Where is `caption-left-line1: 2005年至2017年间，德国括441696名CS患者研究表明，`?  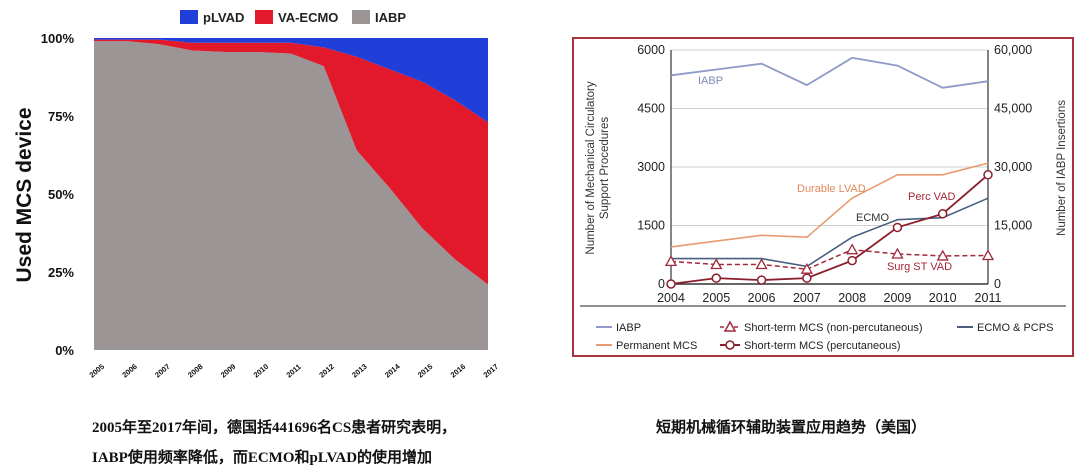 caption-left-line1: 2005年至2017年间，德国括441696名CS患者研究表明， is located at coordinates (274, 428).